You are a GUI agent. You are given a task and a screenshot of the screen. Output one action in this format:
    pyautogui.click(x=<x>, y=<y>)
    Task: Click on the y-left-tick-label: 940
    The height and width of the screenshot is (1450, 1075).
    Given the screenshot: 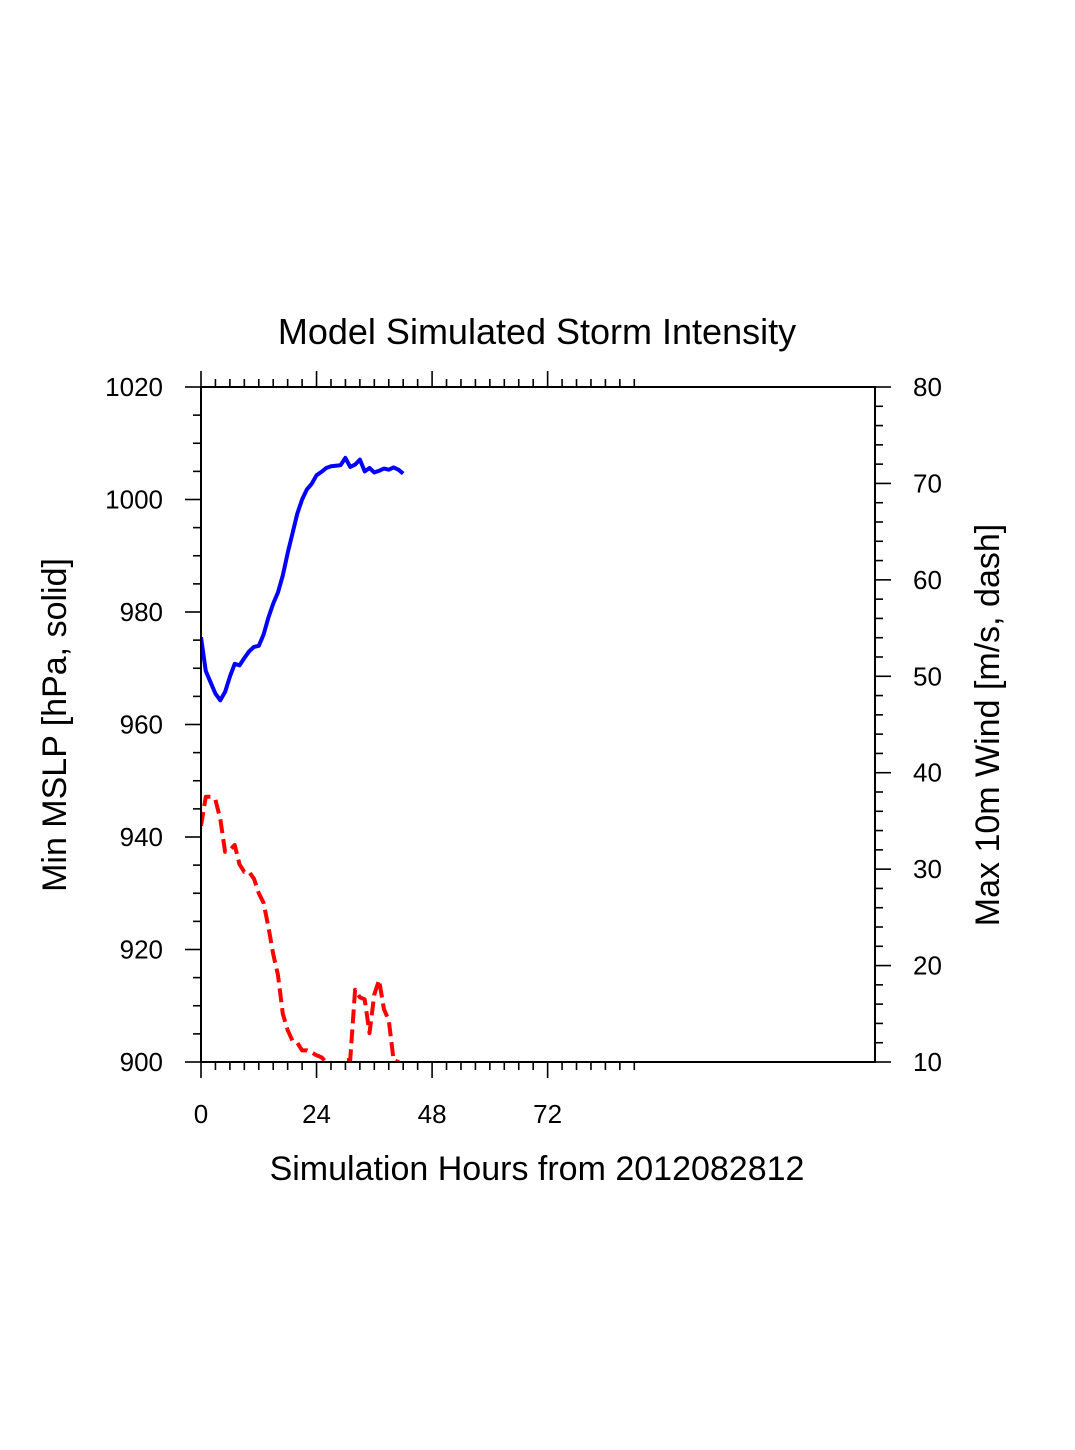 What is the action you would take?
    pyautogui.click(x=141, y=837)
    